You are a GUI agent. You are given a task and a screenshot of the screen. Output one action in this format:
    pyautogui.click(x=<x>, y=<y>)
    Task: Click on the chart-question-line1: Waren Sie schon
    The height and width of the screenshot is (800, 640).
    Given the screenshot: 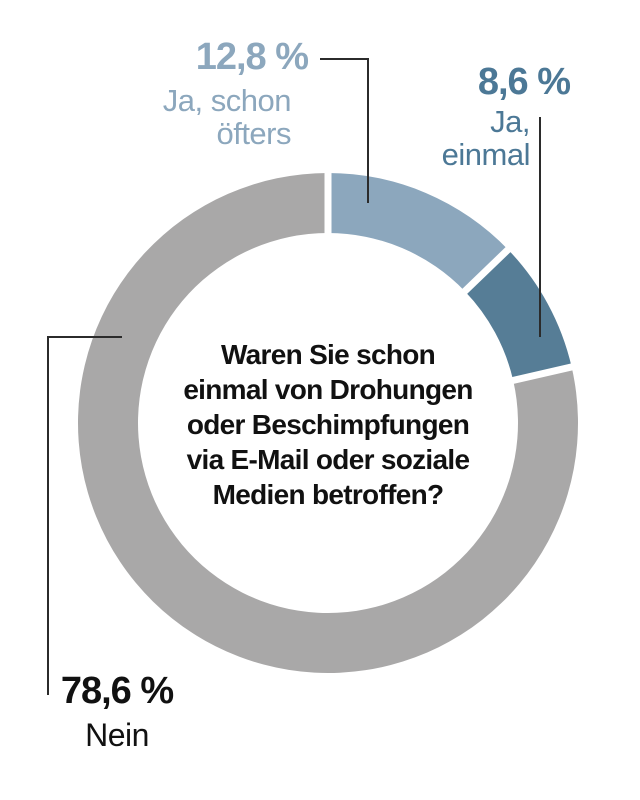 What is the action you would take?
    pyautogui.click(x=328, y=354)
    